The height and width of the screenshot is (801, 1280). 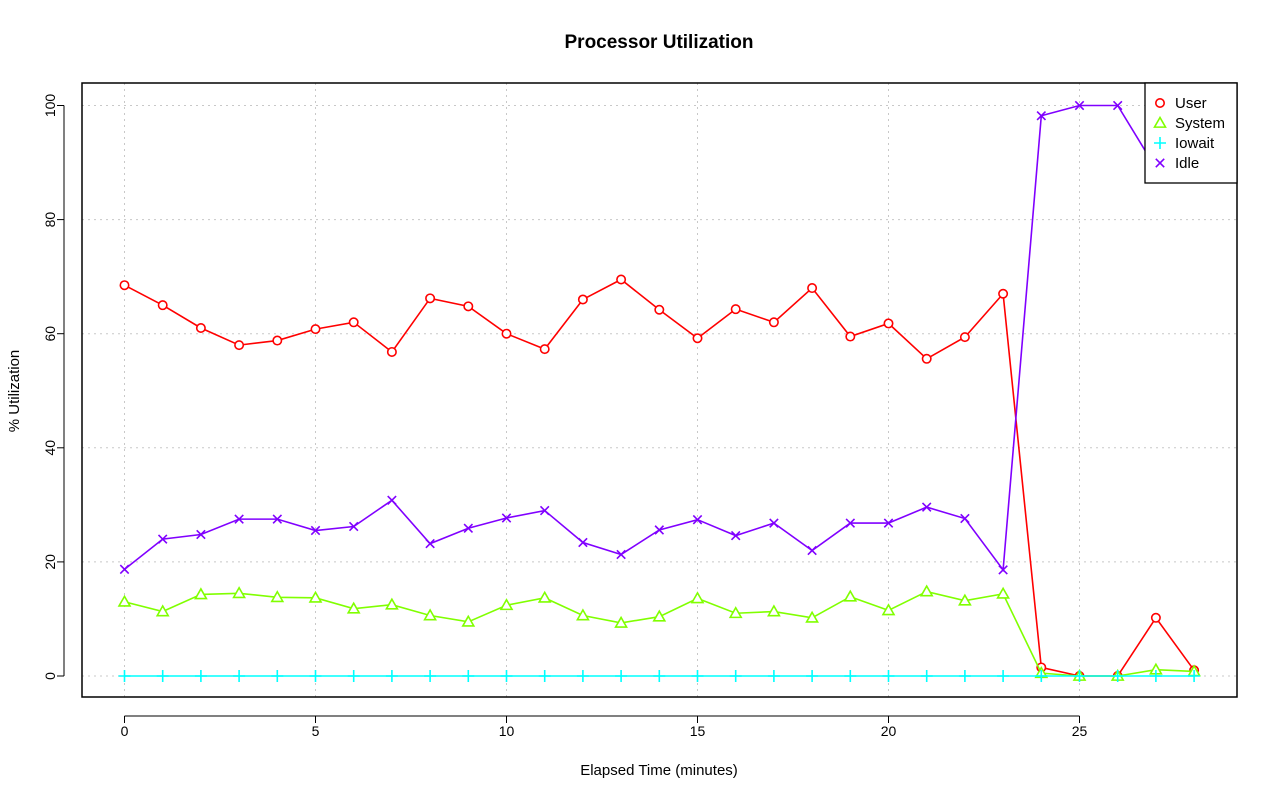 I want to click on chart-title: Processor Utilization, so click(x=659, y=42).